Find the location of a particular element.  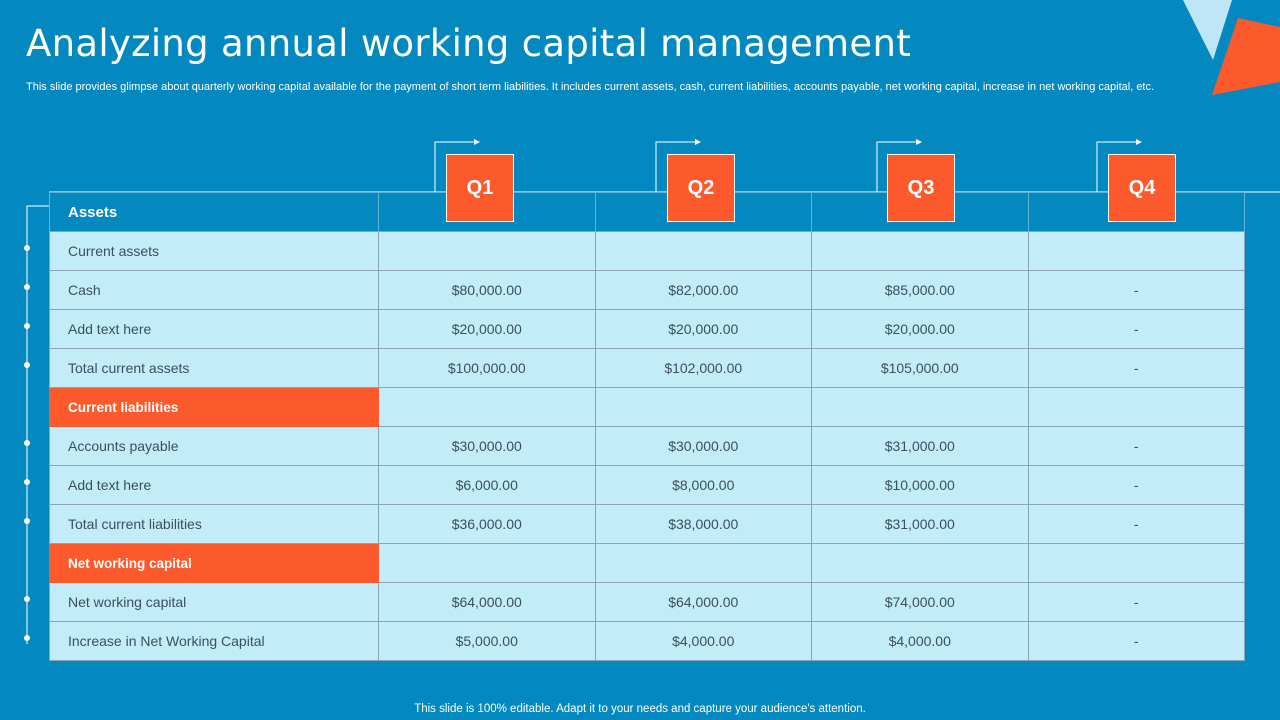

row-label: Increase in Net Working Capital is located at coordinates (214, 641).